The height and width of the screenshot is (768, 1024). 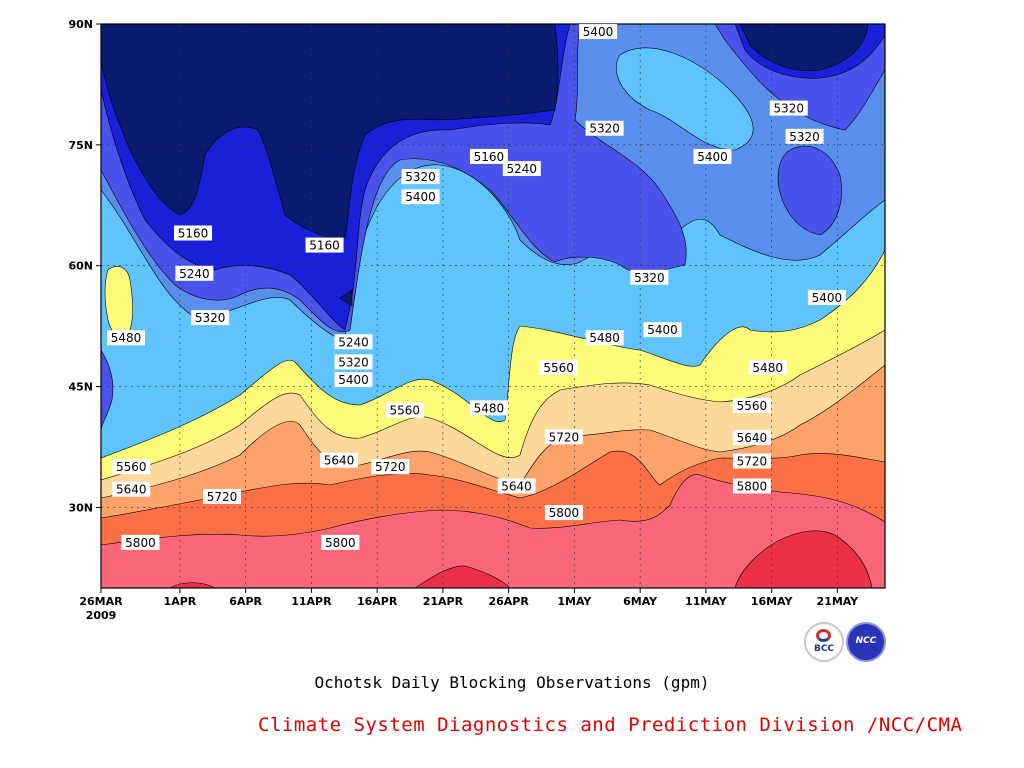 I want to click on x-tick-label: 21APR, so click(x=443, y=601).